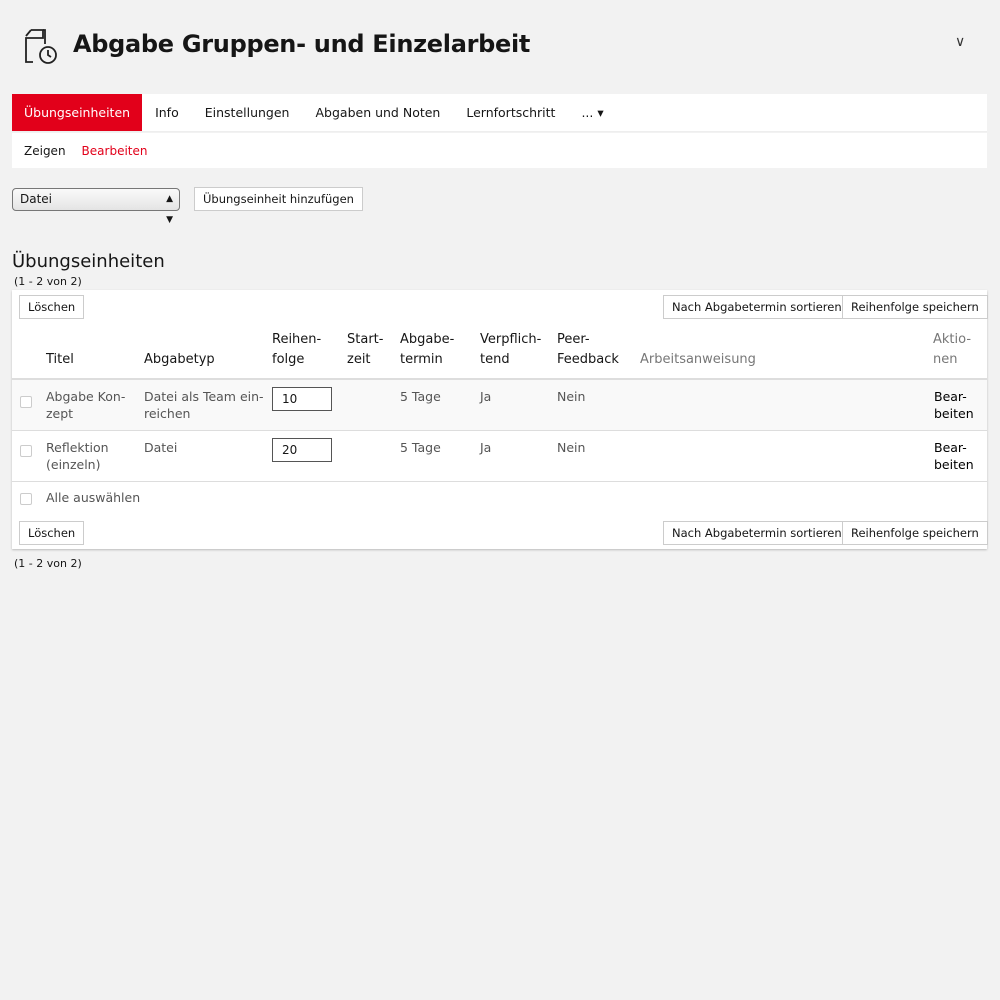 This screenshot has height=1000, width=1000. I want to click on col-aktionen: Aktio- nen, so click(952, 349).